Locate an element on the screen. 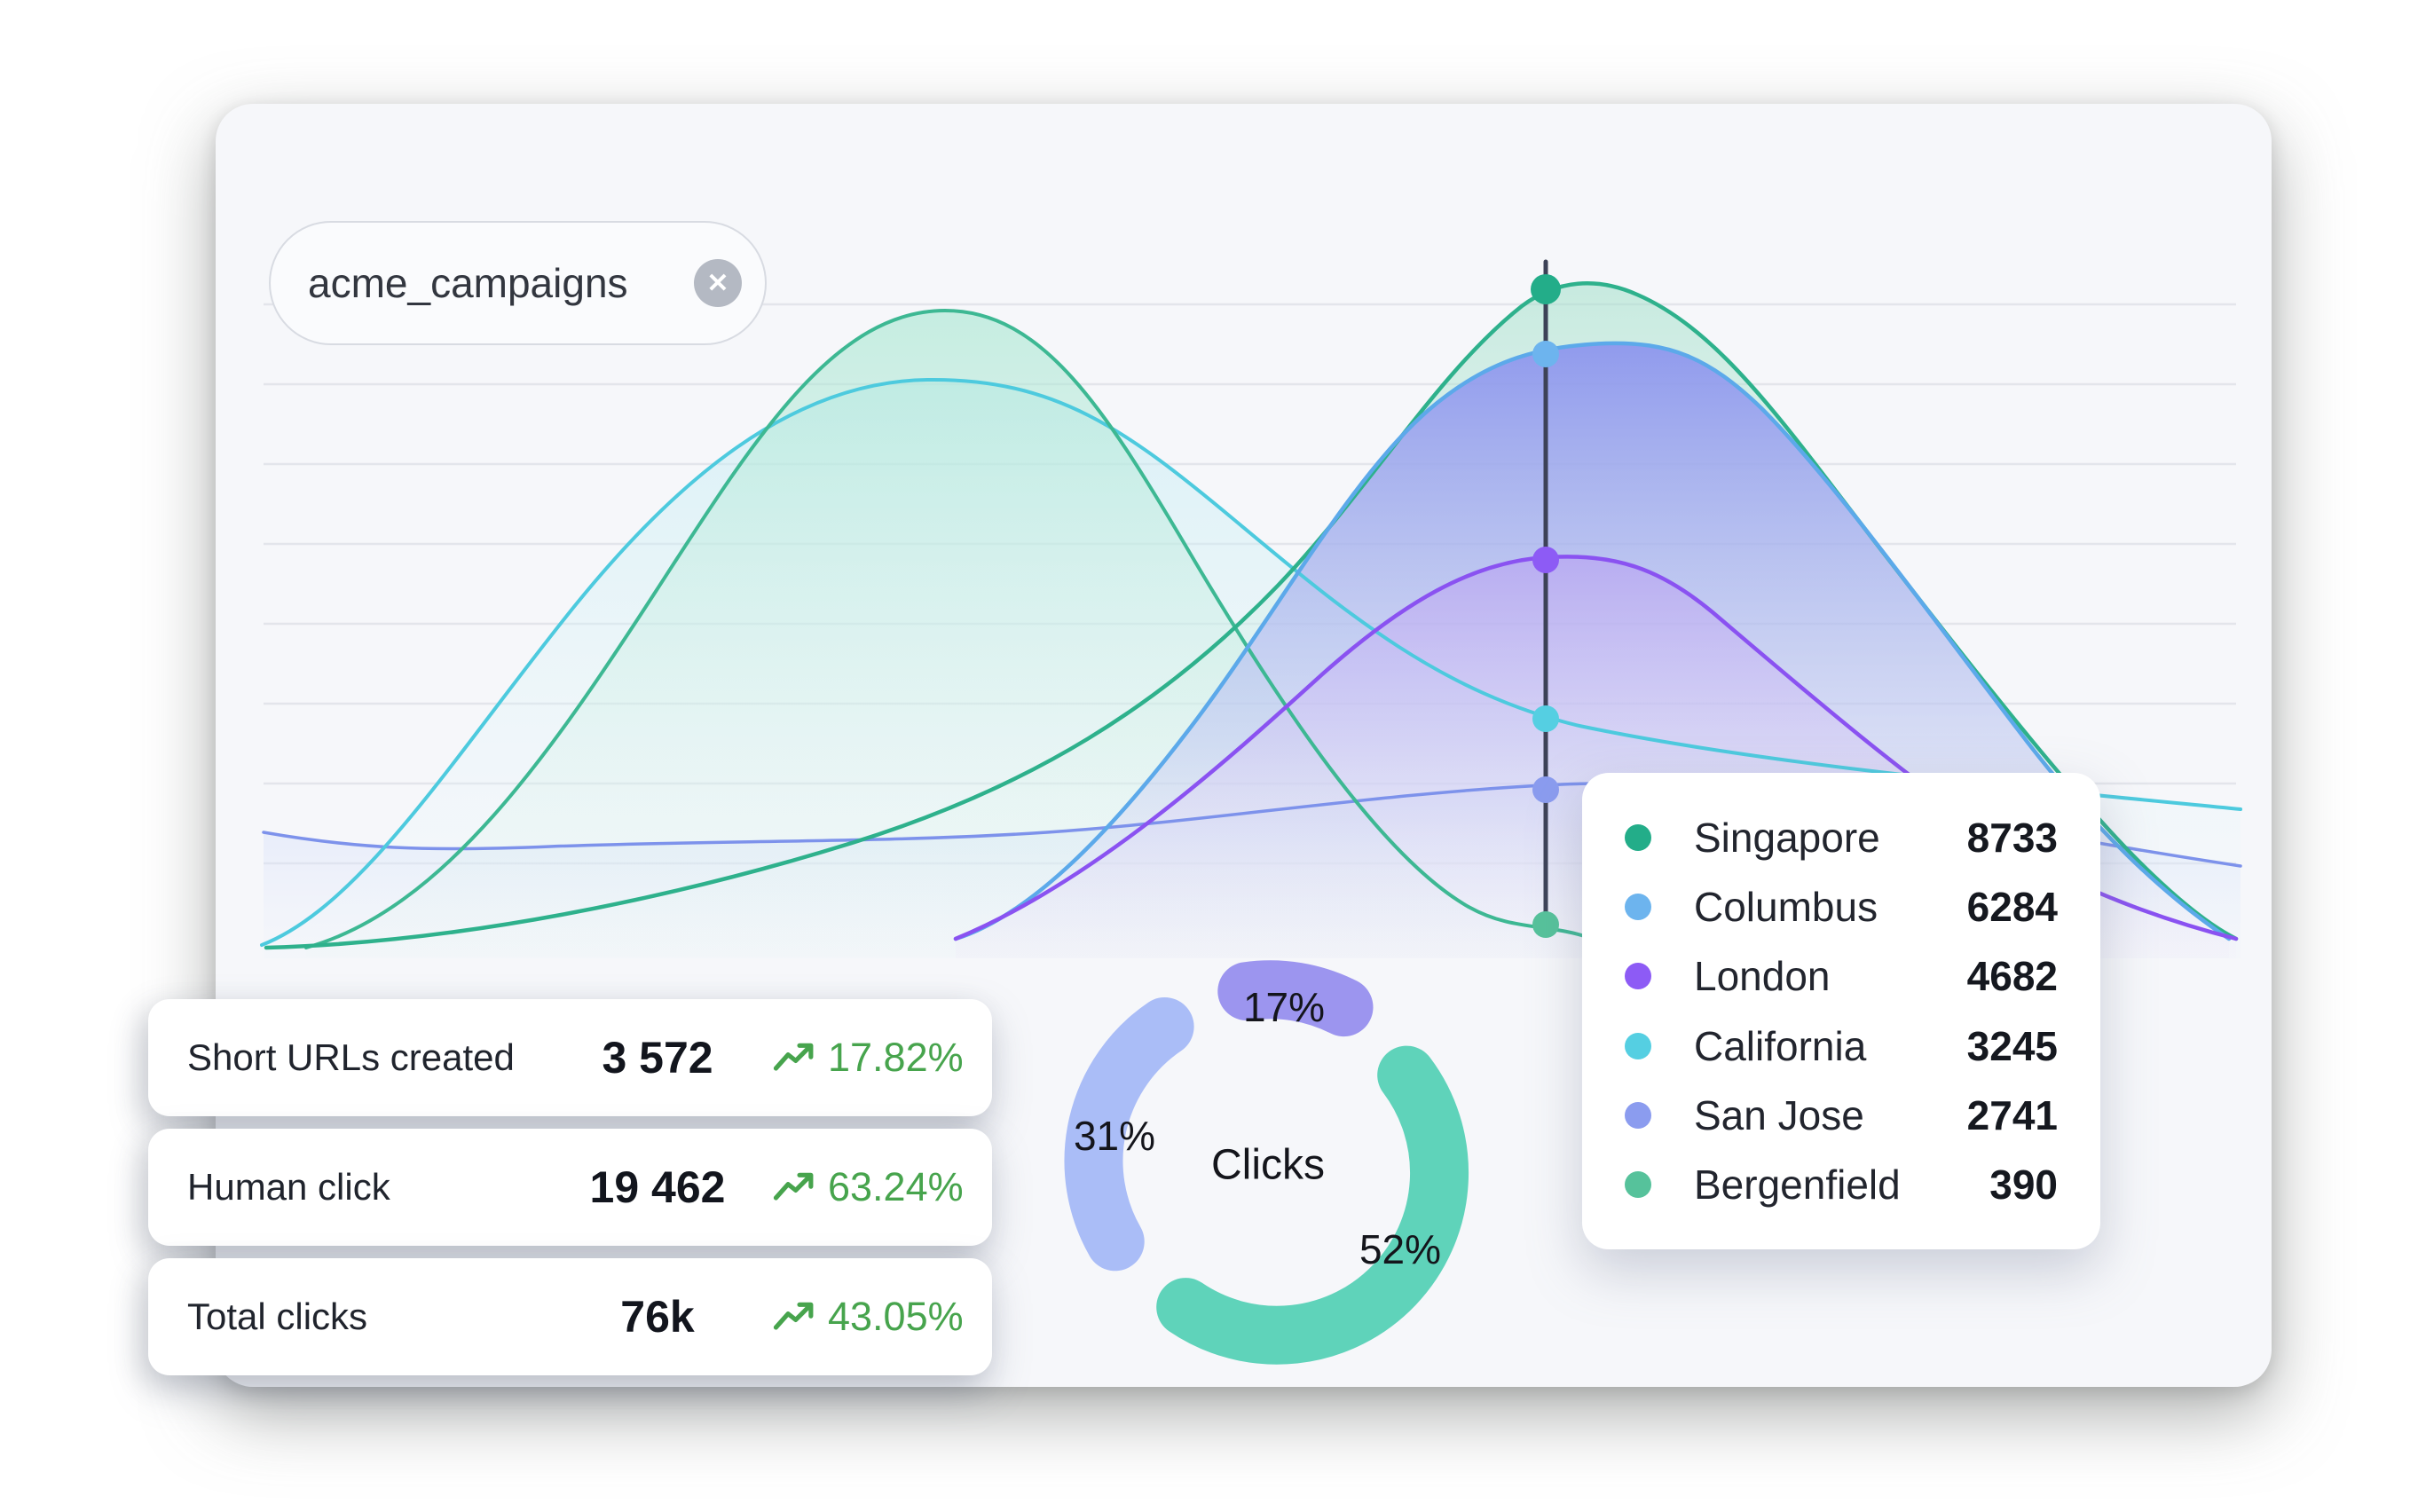 The height and width of the screenshot is (1512, 2410). filter-chip-acme-campaigns: acme_campaigns ✕ is located at coordinates (518, 283).